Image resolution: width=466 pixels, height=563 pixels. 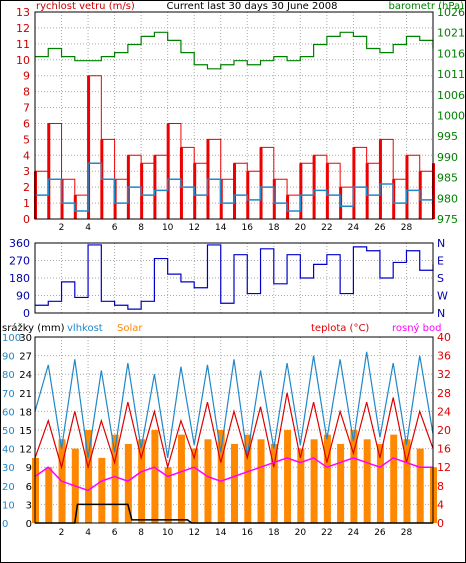 What do you see at coordinates (33, 328) in the screenshot?
I see `rain-label: srážky (mm)` at bounding box center [33, 328].